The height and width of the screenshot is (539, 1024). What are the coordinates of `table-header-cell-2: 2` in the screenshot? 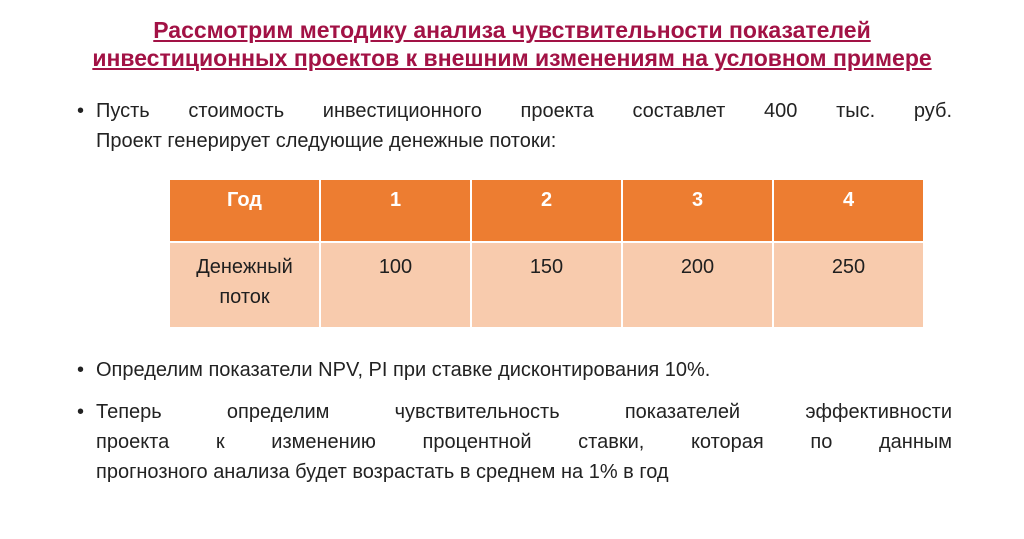 It's located at (546, 210).